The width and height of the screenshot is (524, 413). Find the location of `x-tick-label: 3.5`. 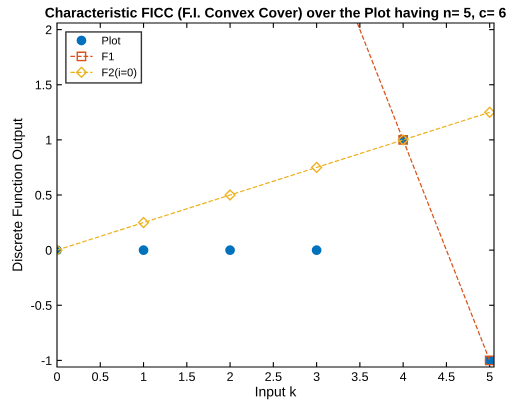

x-tick-label: 3.5 is located at coordinates (360, 377).